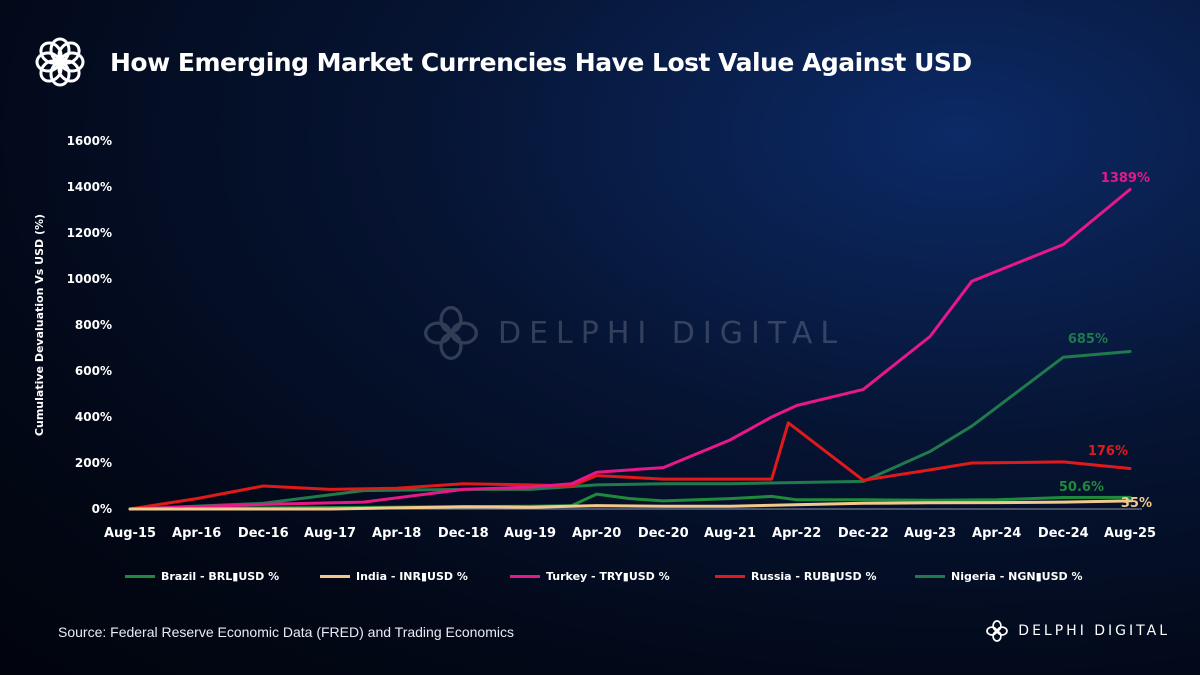 This screenshot has height=675, width=1200. Describe the element at coordinates (1125, 178) in the screenshot. I see `end-value-label-turkey: 1389%` at that location.